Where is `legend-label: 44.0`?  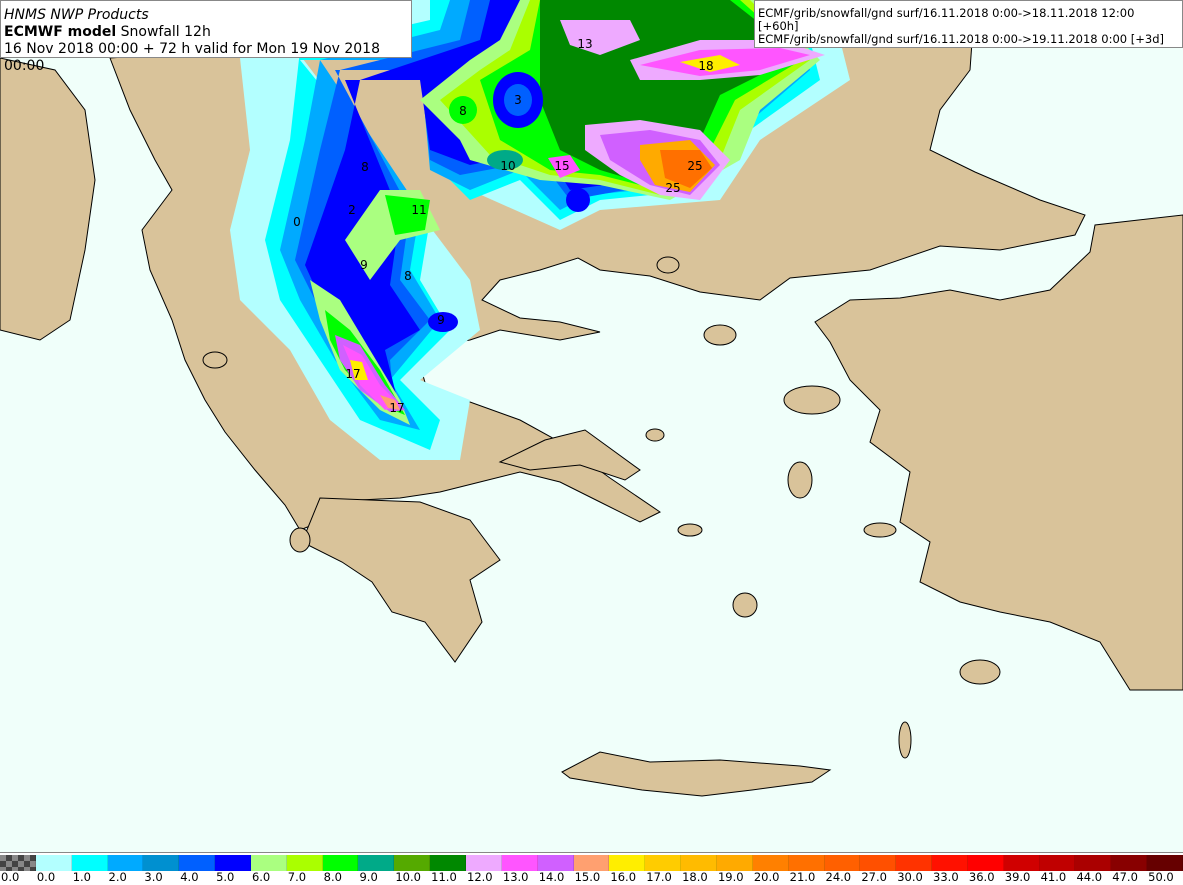
legend-label: 44.0 is located at coordinates (1089, 877).